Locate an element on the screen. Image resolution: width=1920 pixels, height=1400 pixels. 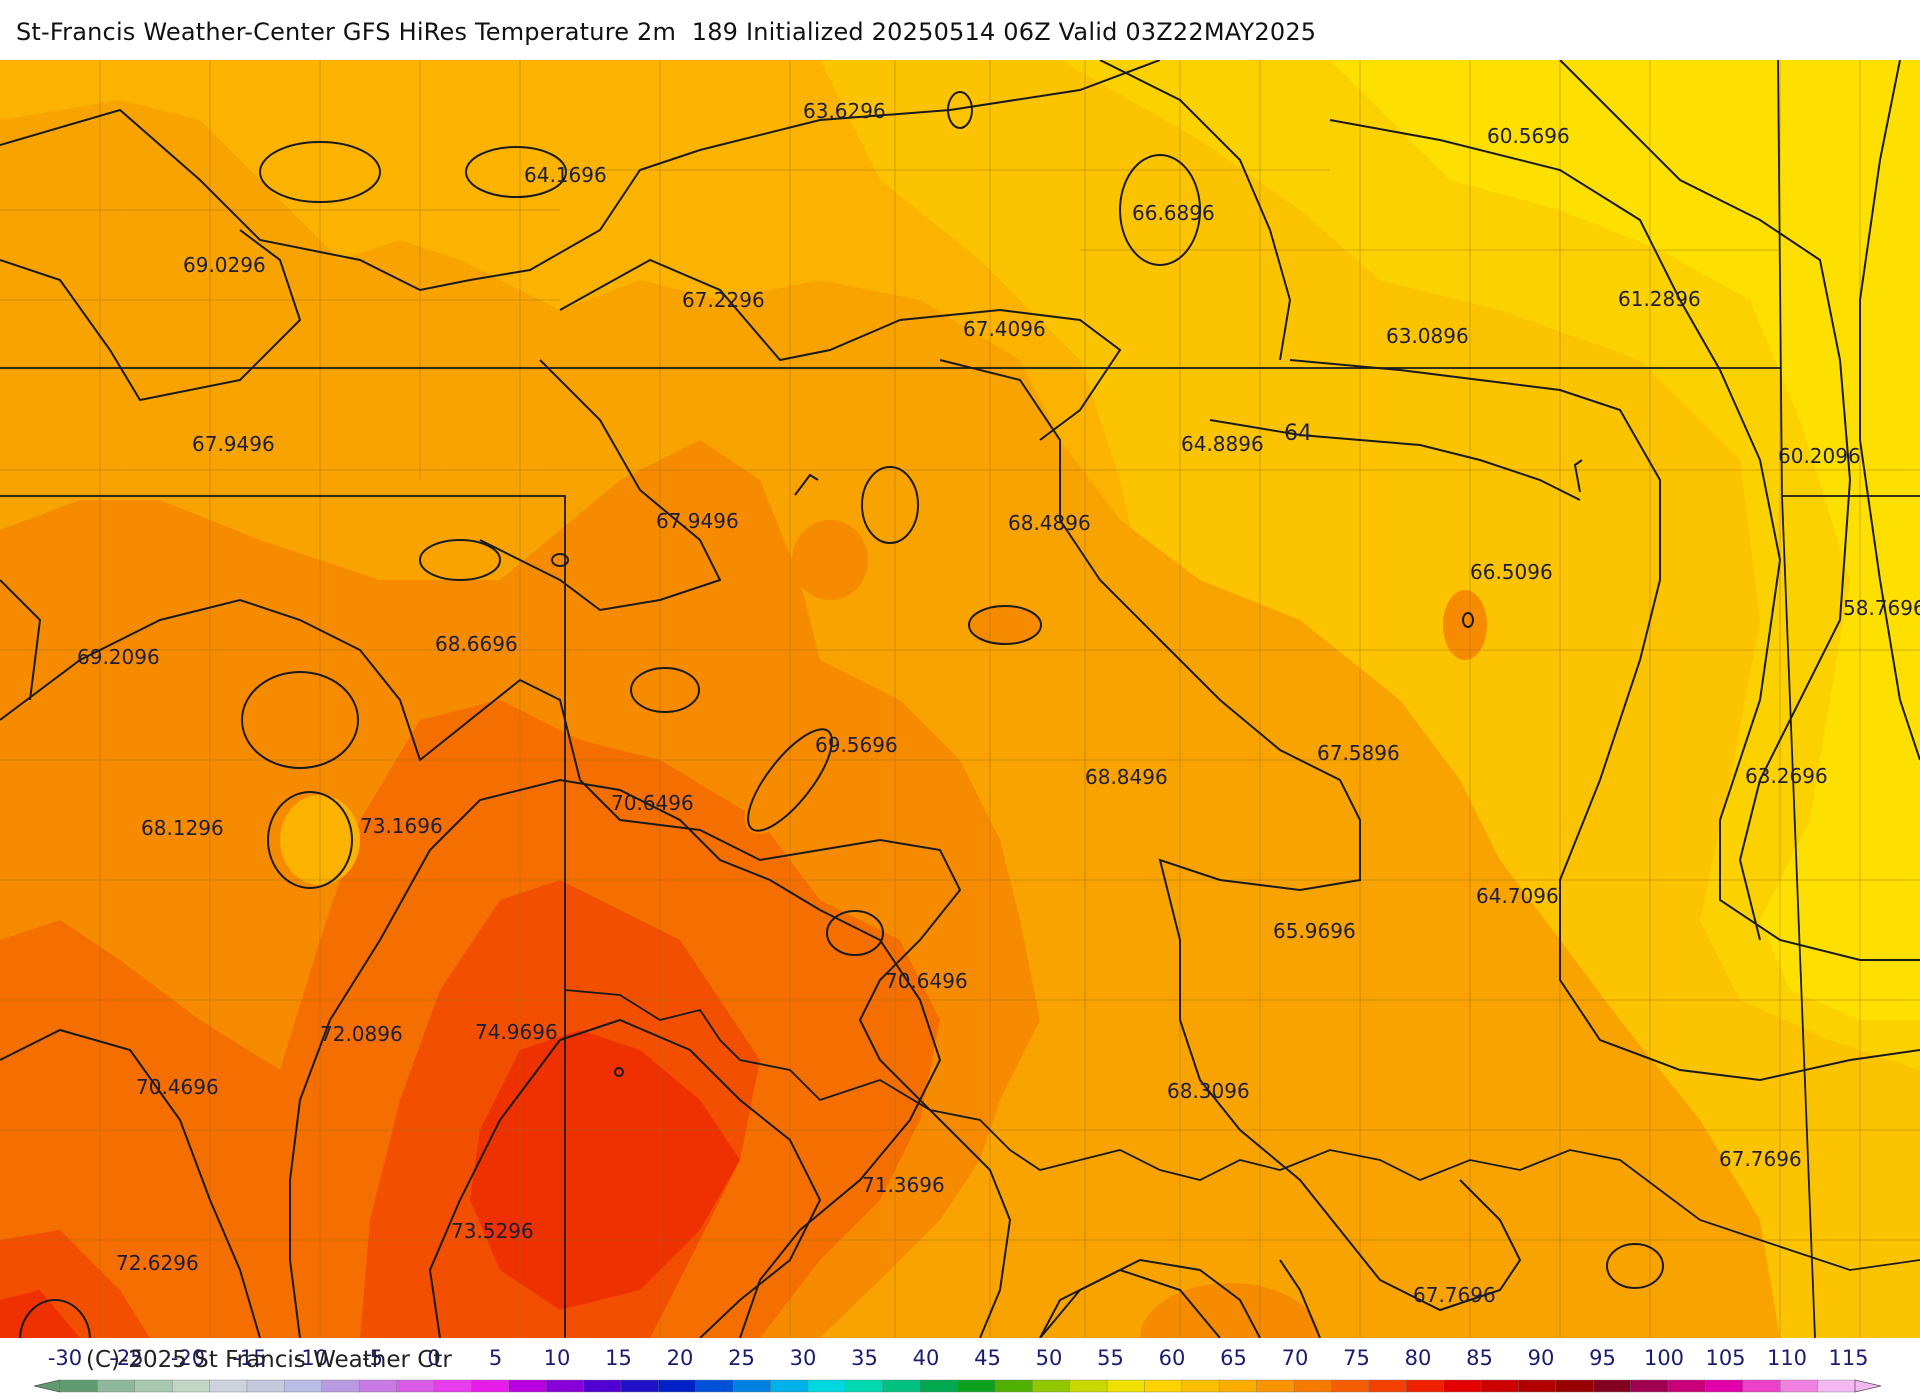
legend-arrow-left is located at coordinates (47, 1386).